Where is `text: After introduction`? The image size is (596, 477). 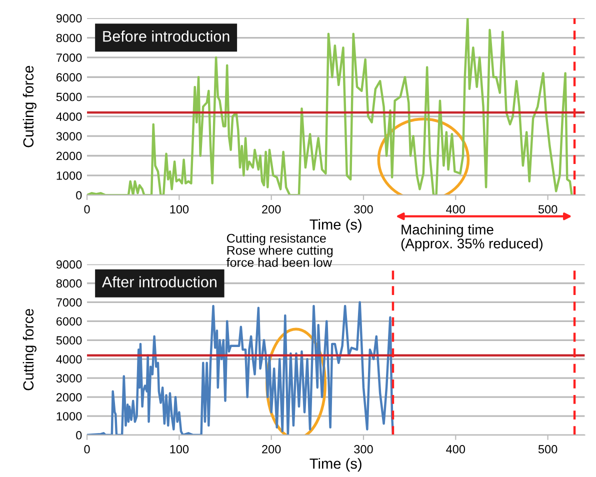 text: After introduction is located at coordinates (159, 282).